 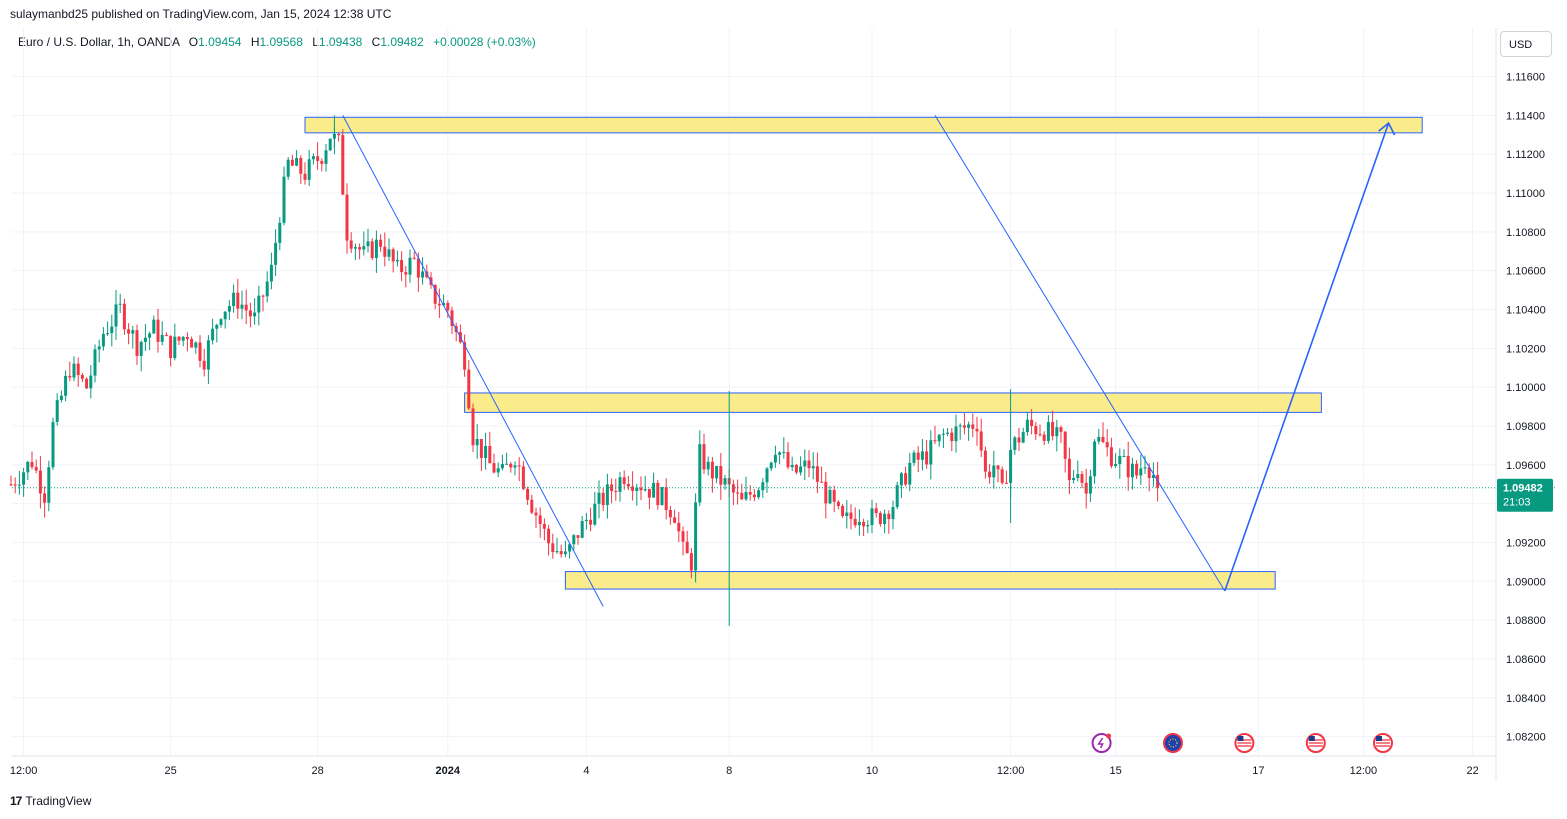 What do you see at coordinates (99, 42) in the screenshot?
I see `symbol-title: Euro / U.S. Dollar, 1h, OANDA` at bounding box center [99, 42].